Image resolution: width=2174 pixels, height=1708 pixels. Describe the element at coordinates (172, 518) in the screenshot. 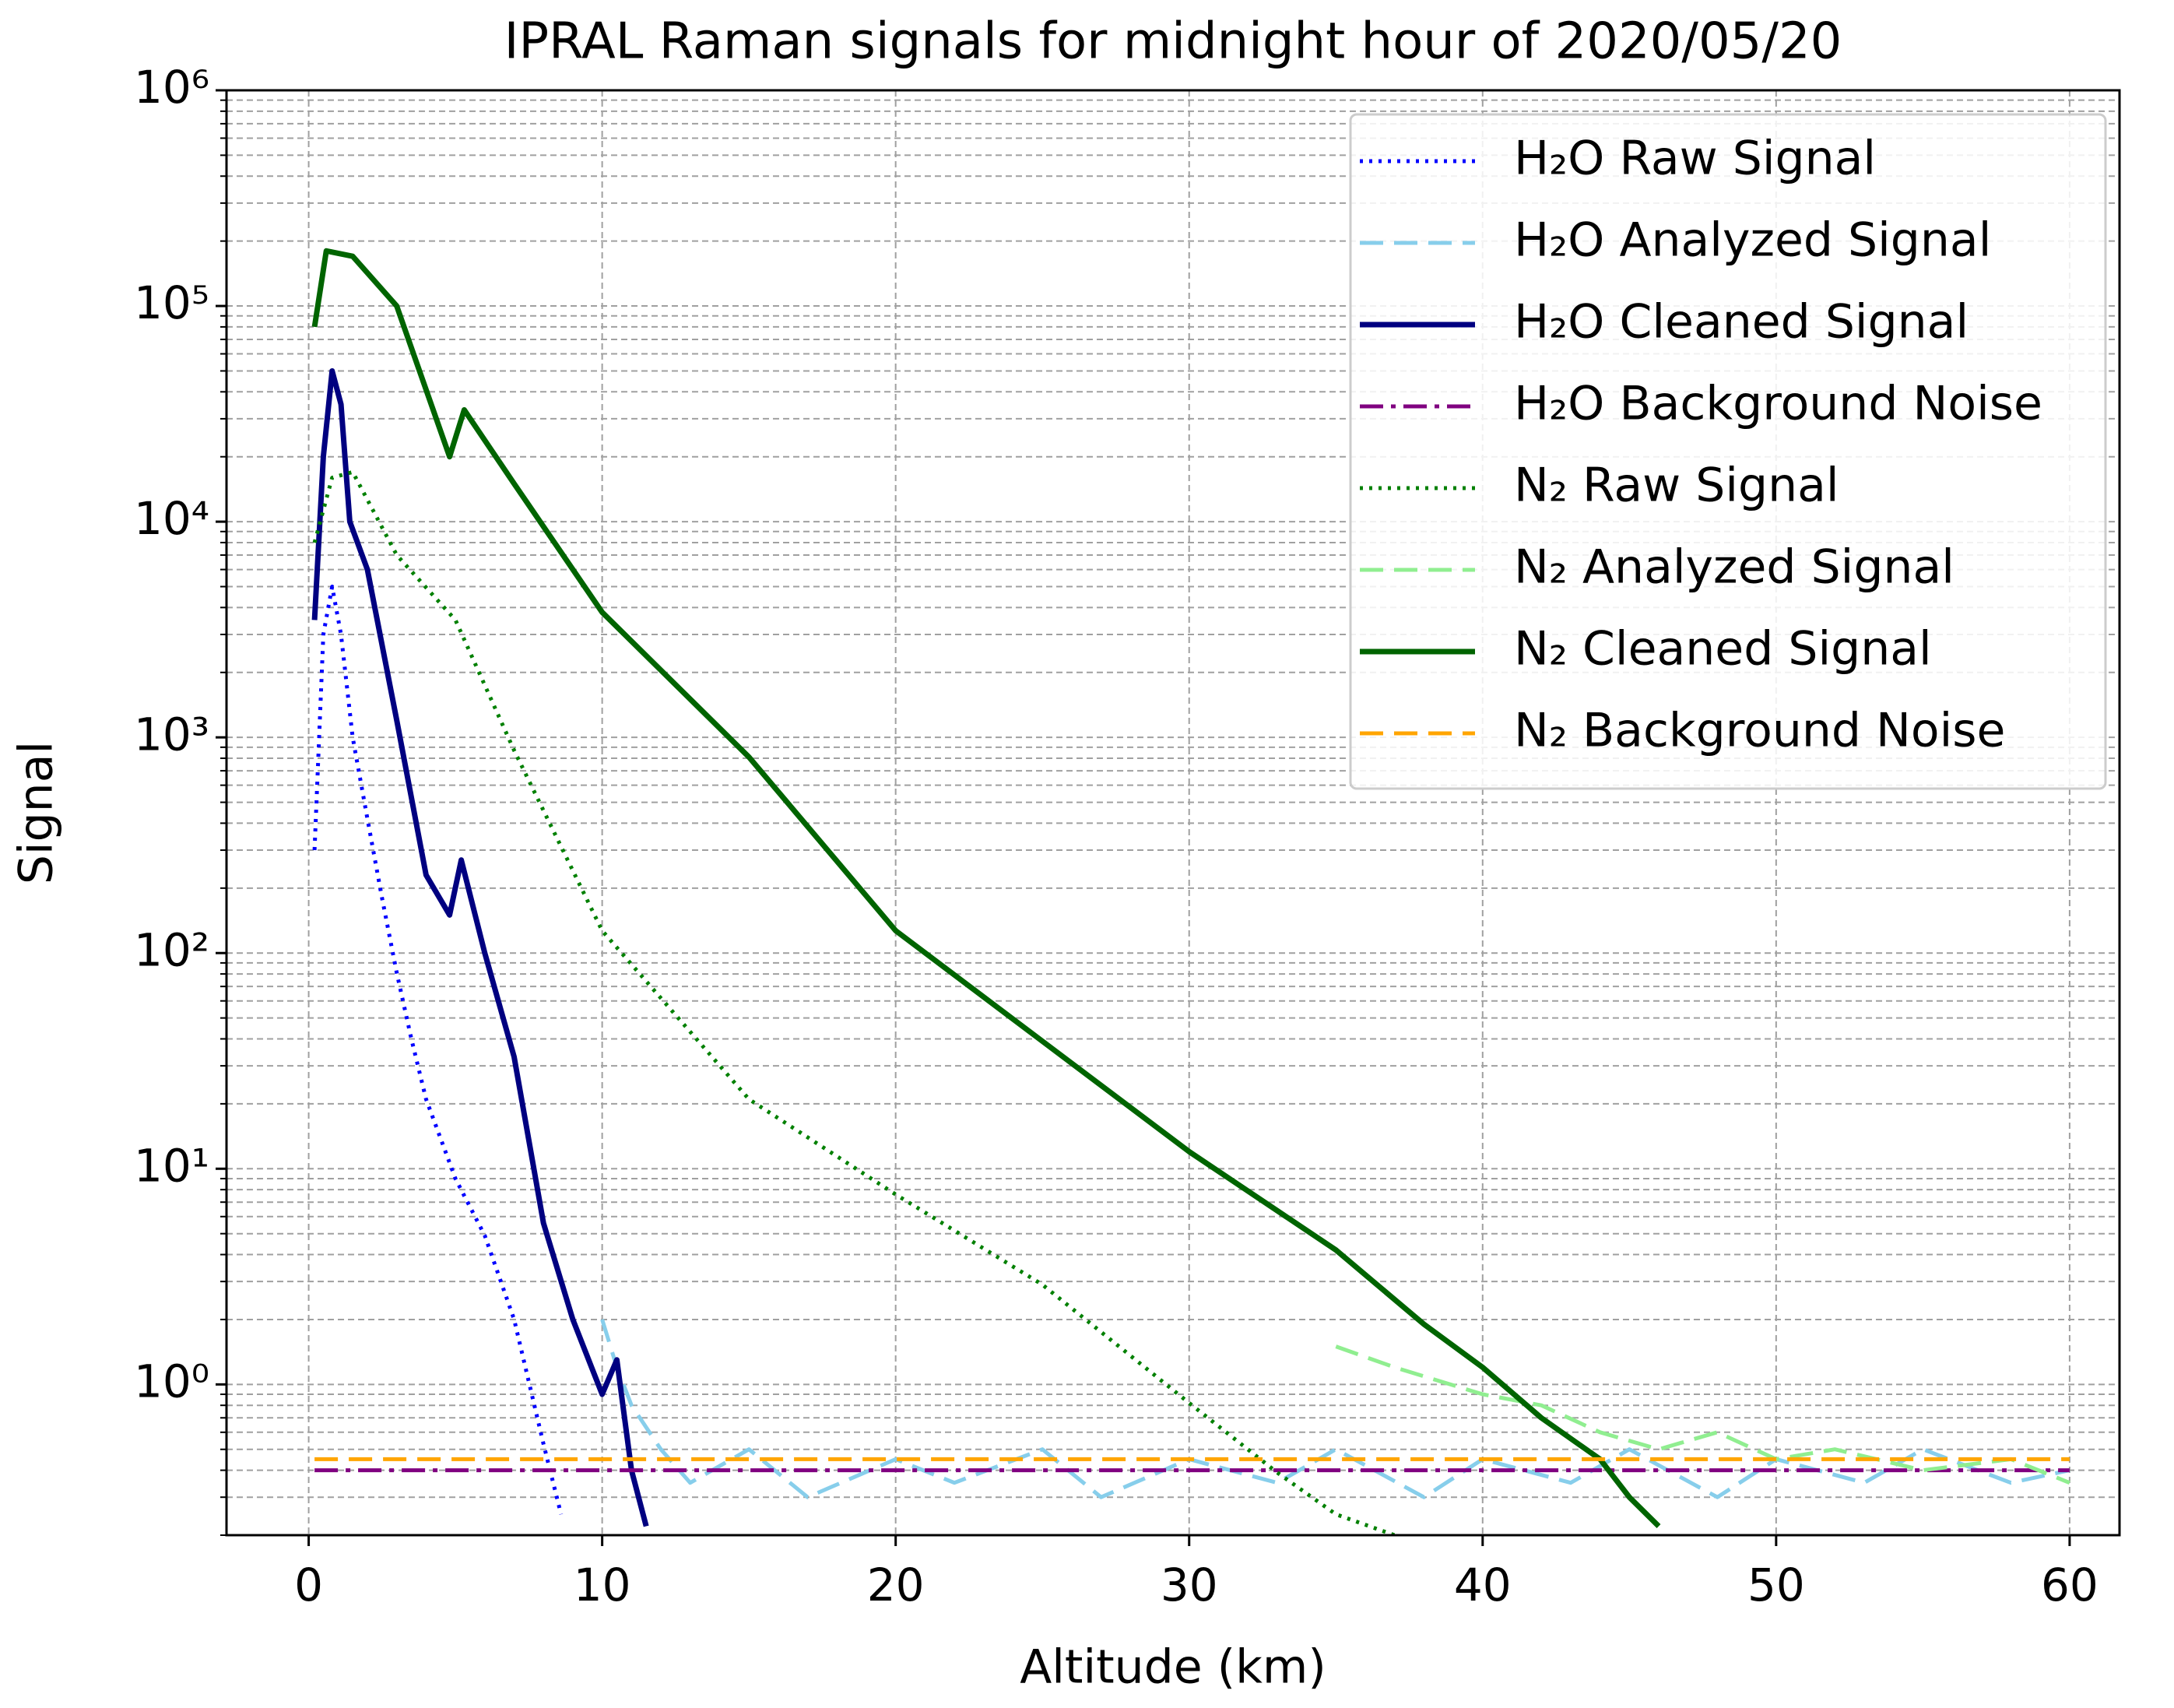

I see `y-tick-label: 10⁴` at that location.